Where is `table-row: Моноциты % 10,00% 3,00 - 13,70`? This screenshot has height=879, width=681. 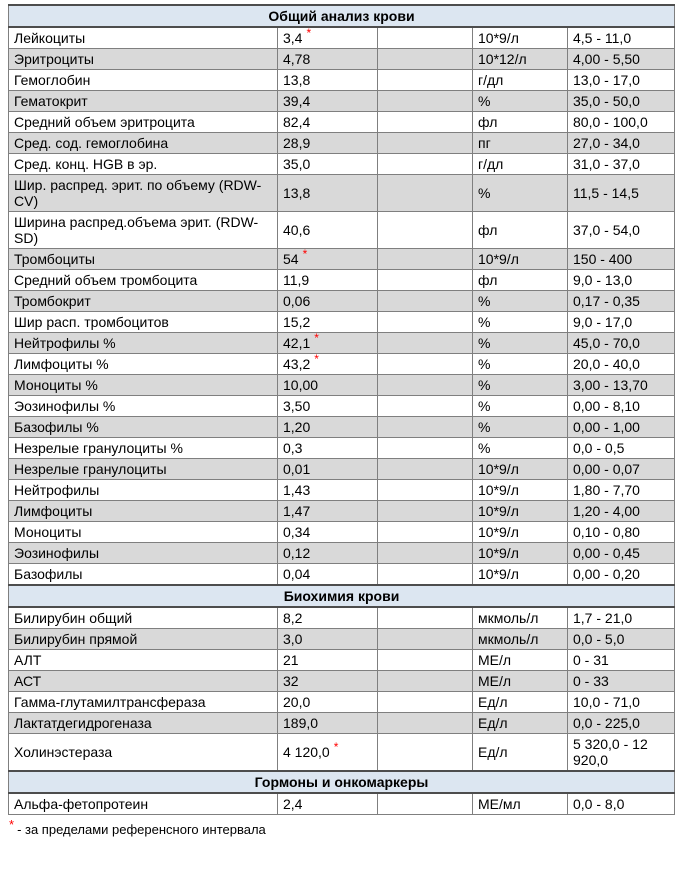
table-row: Моноциты % 10,00% 3,00 - 13,70 is located at coordinates (341, 385).